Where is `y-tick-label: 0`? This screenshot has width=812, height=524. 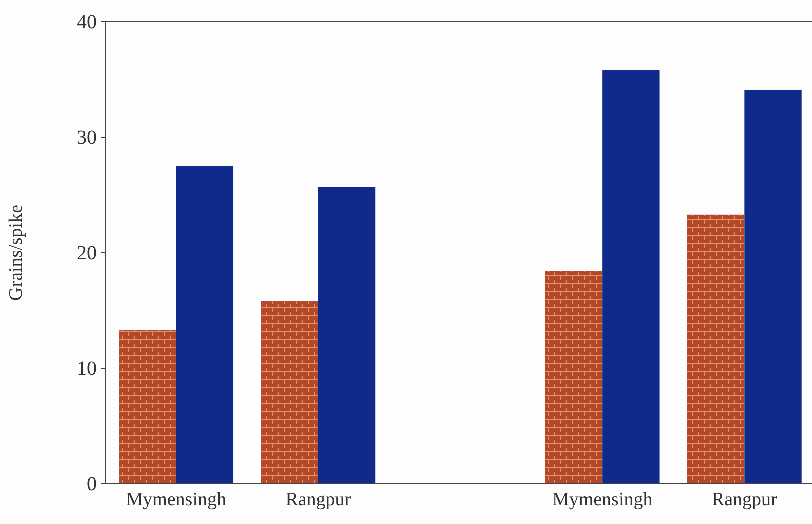 y-tick-label: 0 is located at coordinates (92, 484).